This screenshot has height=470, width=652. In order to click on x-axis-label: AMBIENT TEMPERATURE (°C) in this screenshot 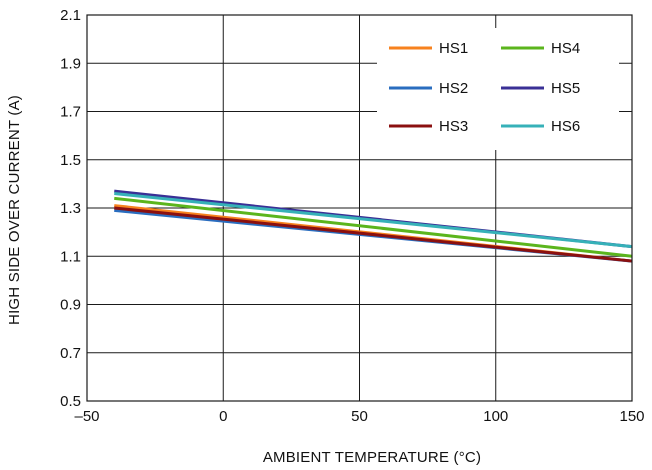, I will do `click(372, 457)`.